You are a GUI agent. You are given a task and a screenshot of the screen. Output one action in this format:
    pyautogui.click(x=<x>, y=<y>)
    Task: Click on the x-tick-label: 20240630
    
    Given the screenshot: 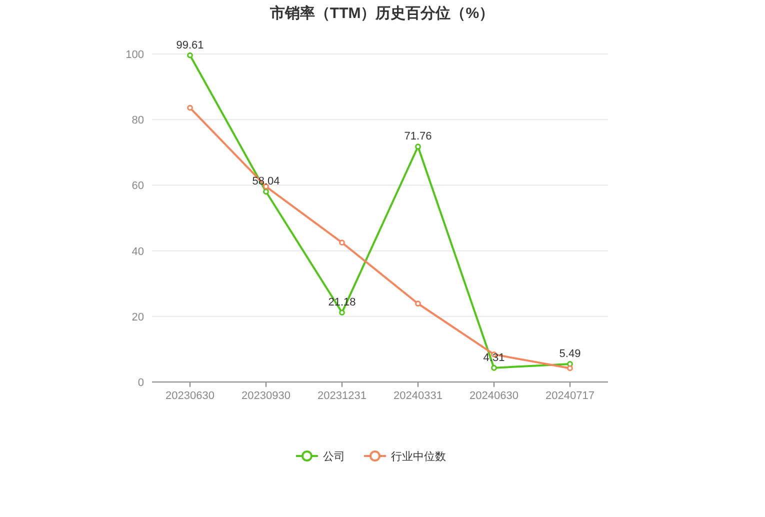 What is the action you would take?
    pyautogui.click(x=494, y=396)
    